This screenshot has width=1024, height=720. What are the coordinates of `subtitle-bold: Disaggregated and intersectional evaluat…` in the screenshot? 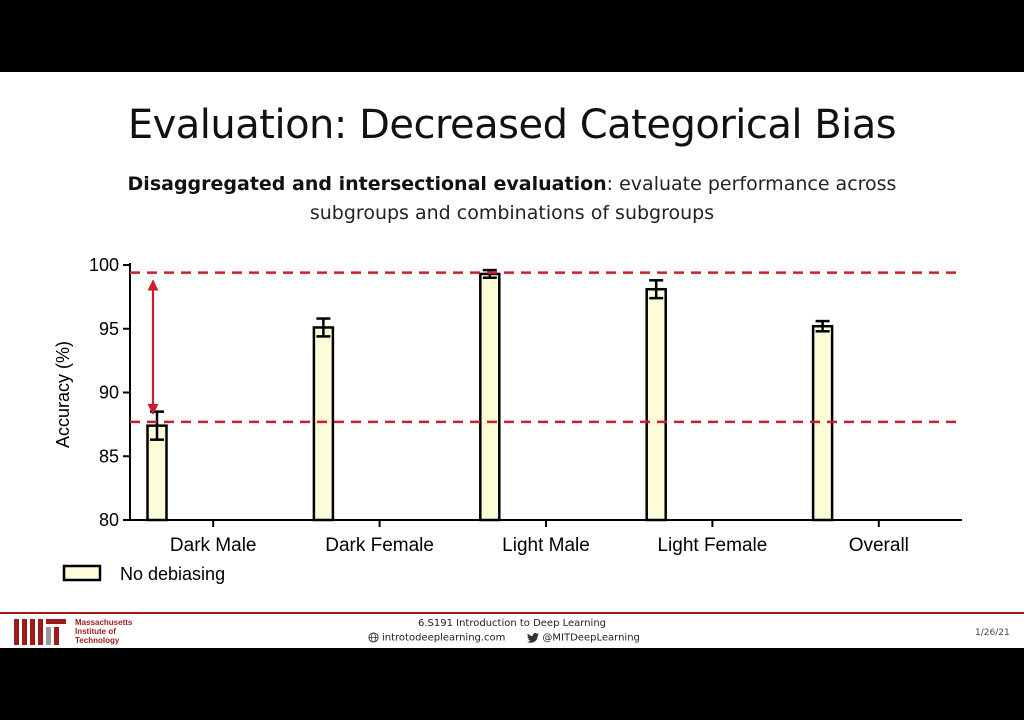 It's located at (367, 184).